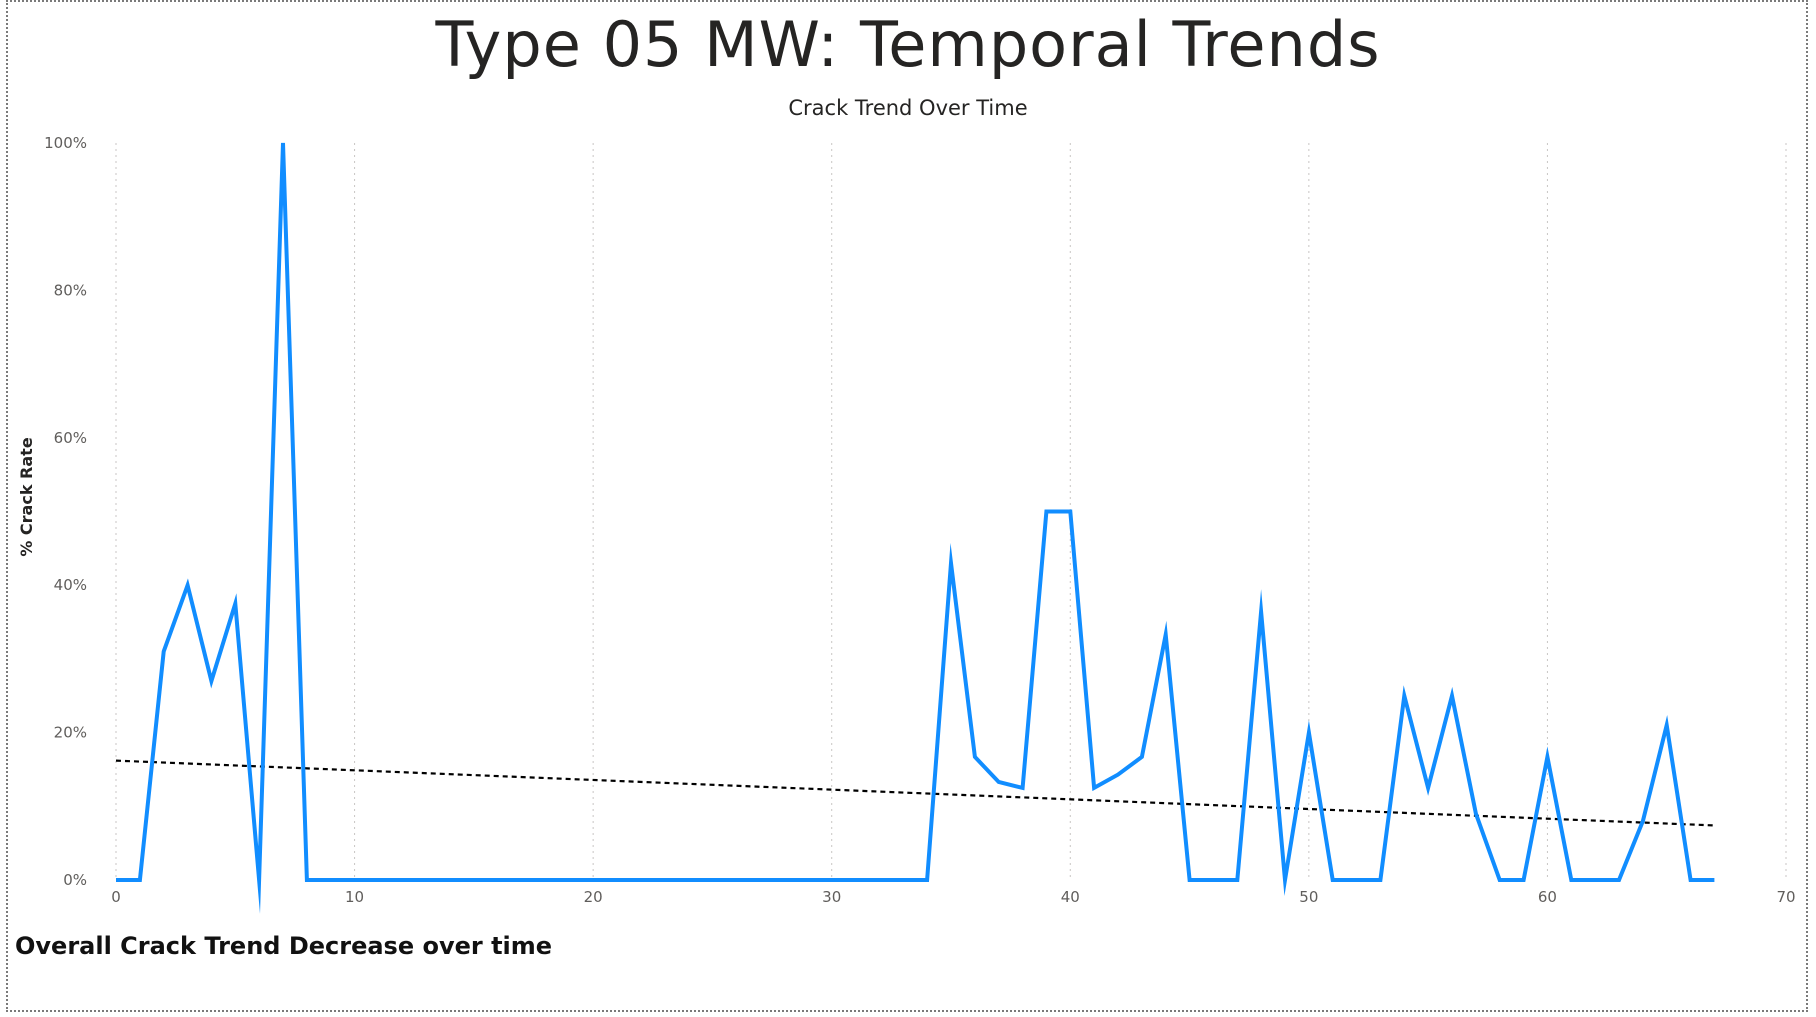  What do you see at coordinates (116, 897) in the screenshot?
I see `x-tick-label: 0` at bounding box center [116, 897].